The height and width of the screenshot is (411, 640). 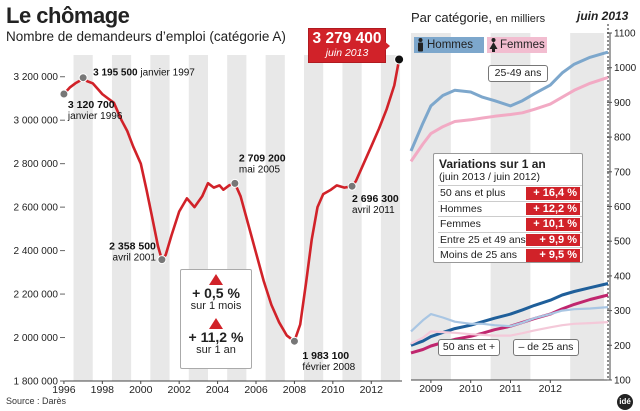 I want to click on y-tick-label: 700, so click(x=622, y=172).